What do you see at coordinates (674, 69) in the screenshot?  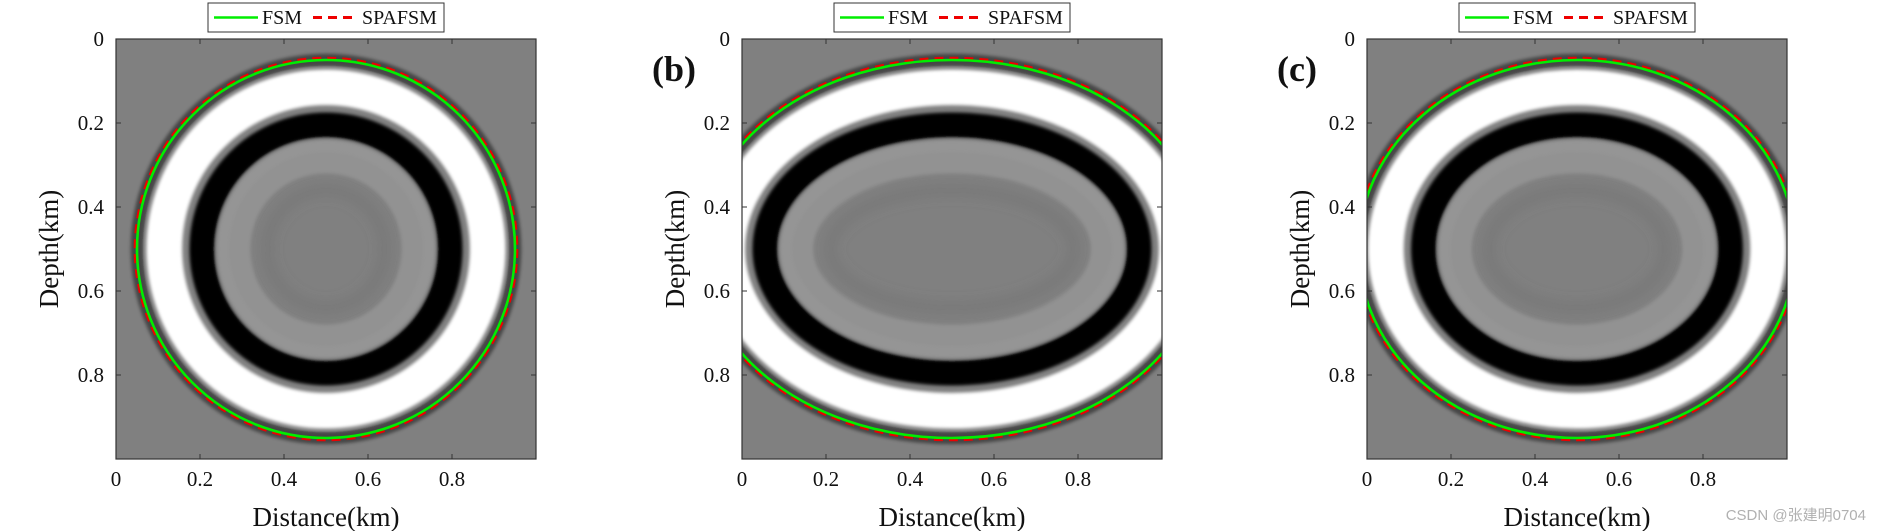 I see `panel-label: (b)` at bounding box center [674, 69].